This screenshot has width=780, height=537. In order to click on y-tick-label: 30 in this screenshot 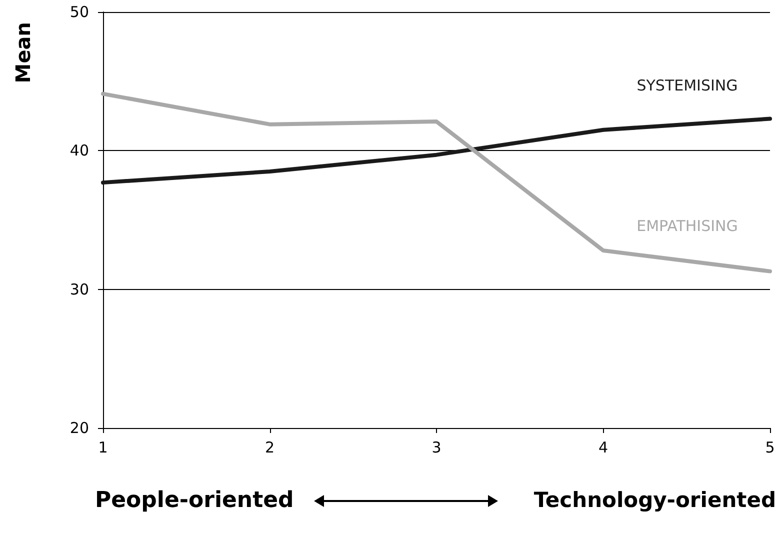, I will do `click(79, 289)`.